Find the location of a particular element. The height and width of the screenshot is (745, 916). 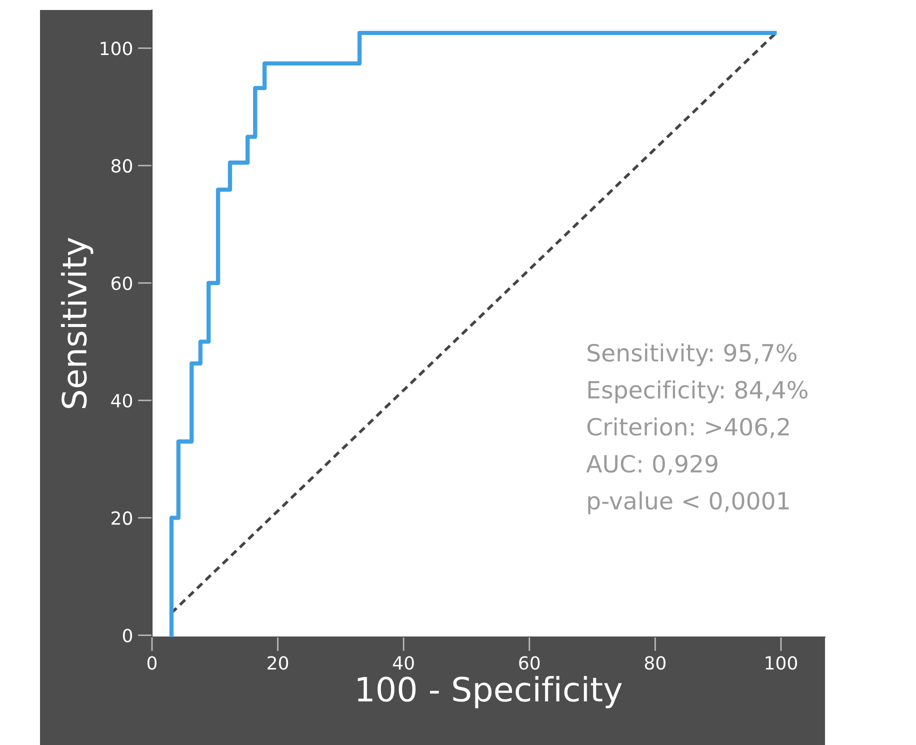

x-tick-label: 60 is located at coordinates (529, 663).